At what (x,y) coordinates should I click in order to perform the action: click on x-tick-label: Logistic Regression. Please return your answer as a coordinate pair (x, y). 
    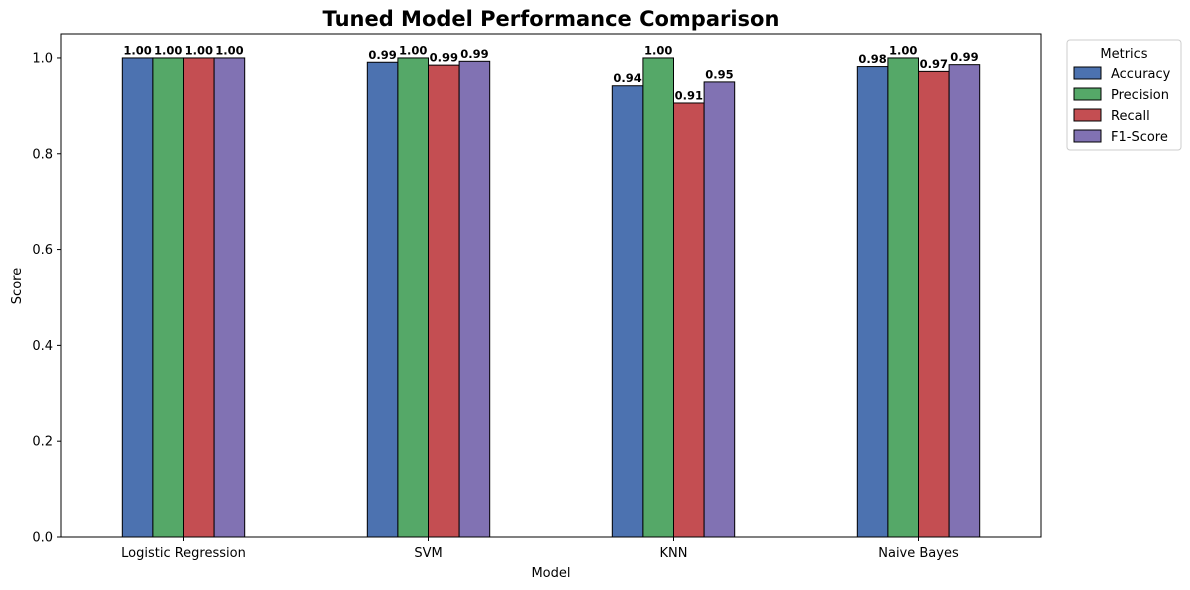
    Looking at the image, I should click on (183, 553).